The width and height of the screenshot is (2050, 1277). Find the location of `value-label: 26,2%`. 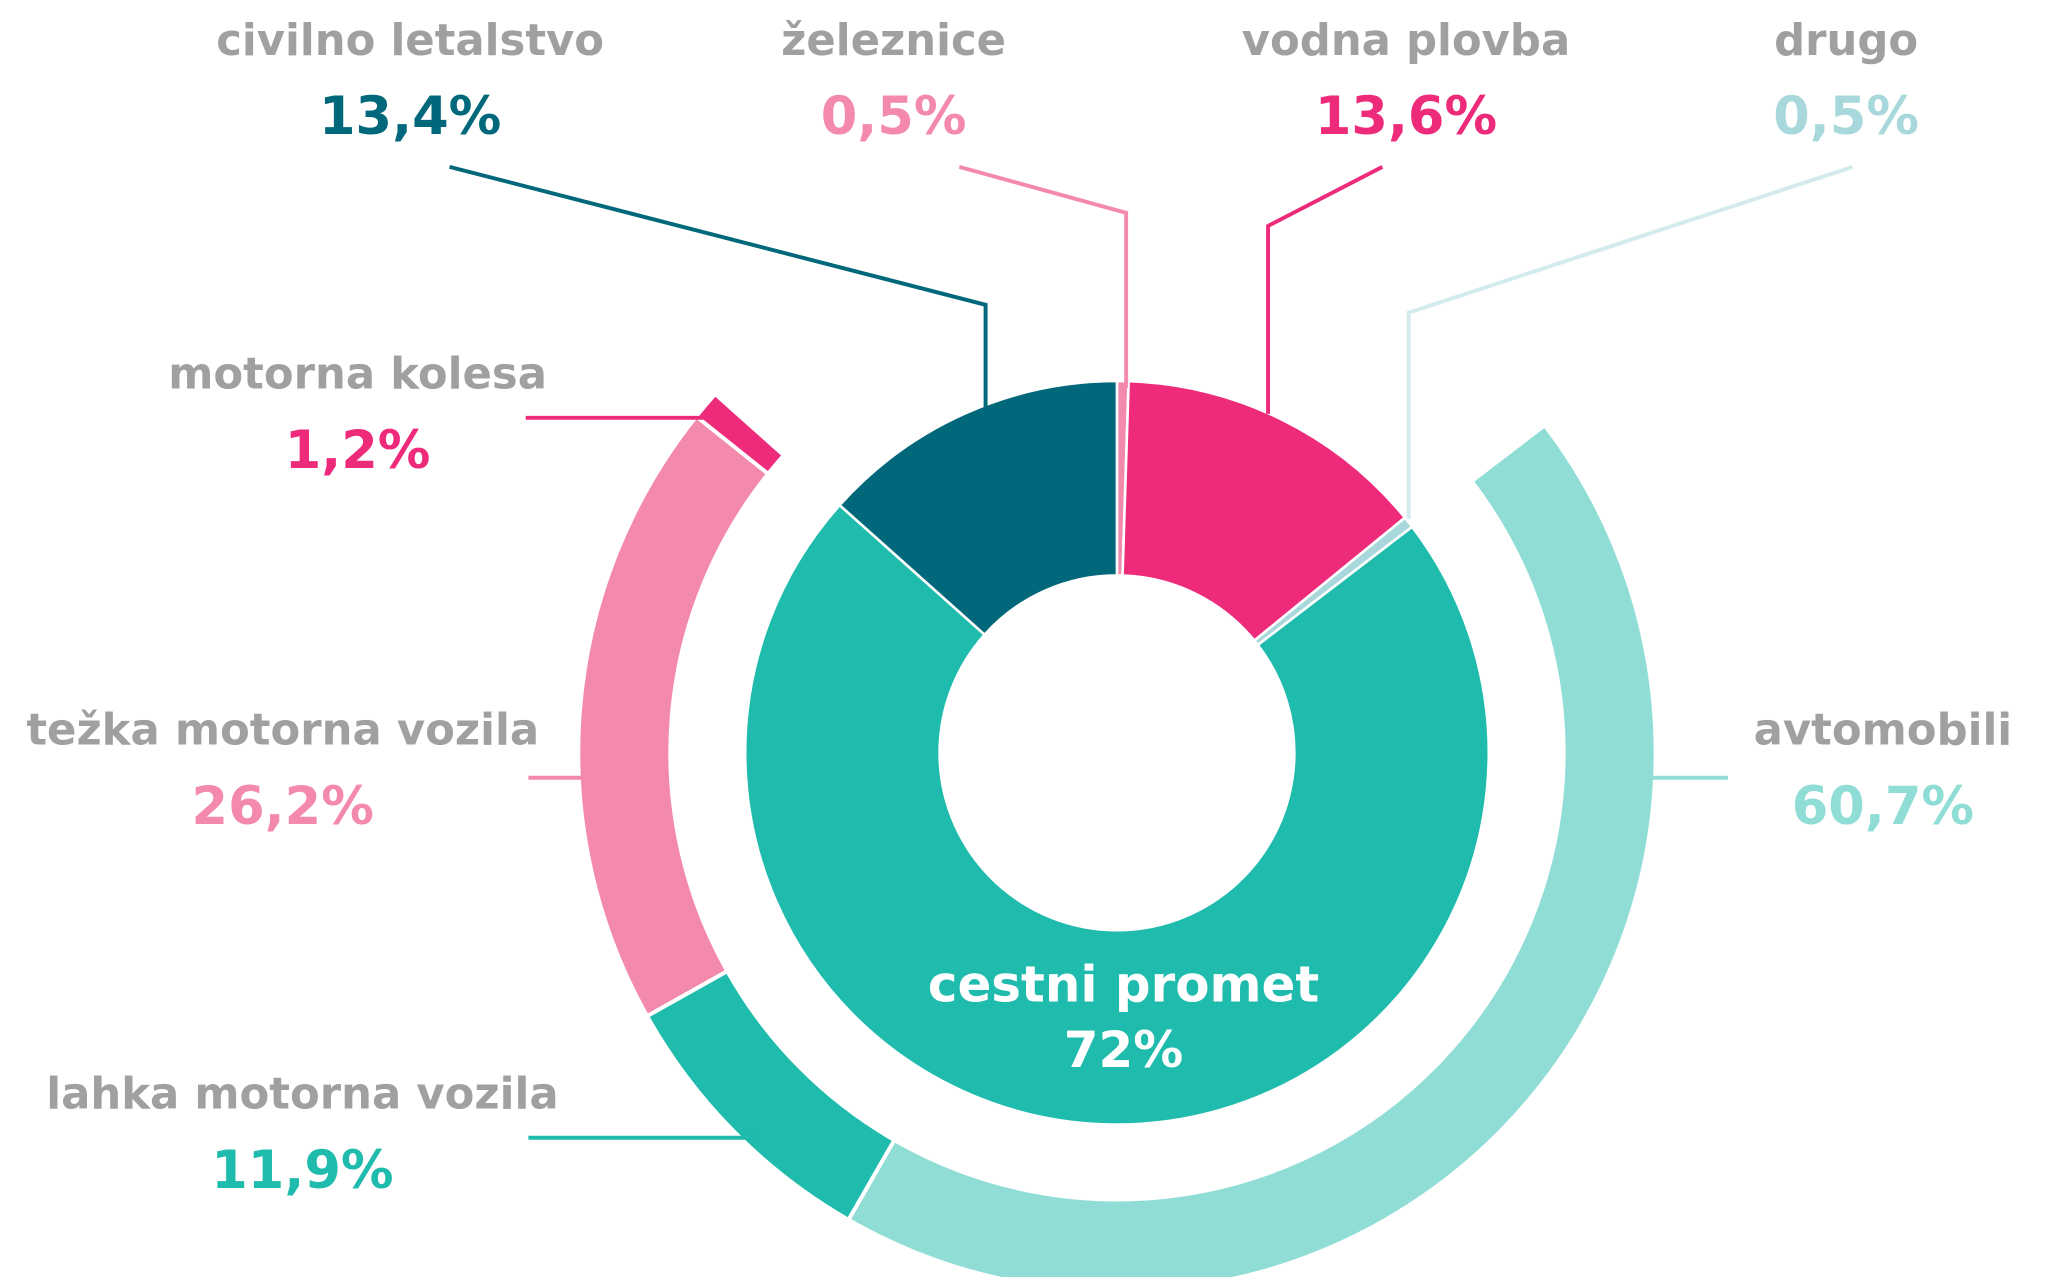

value-label: 26,2% is located at coordinates (283, 806).